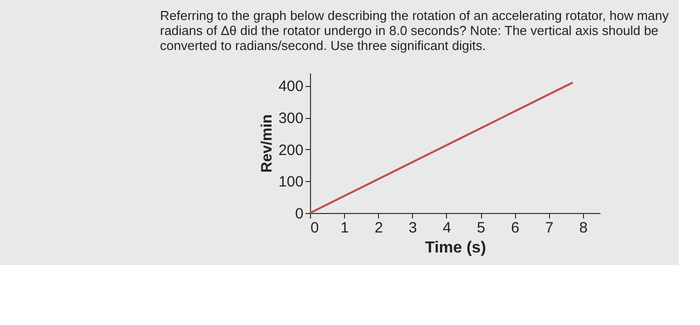 Image resolution: width=700 pixels, height=325 pixels. What do you see at coordinates (378, 228) in the screenshot?
I see `x-tick-label: 2` at bounding box center [378, 228].